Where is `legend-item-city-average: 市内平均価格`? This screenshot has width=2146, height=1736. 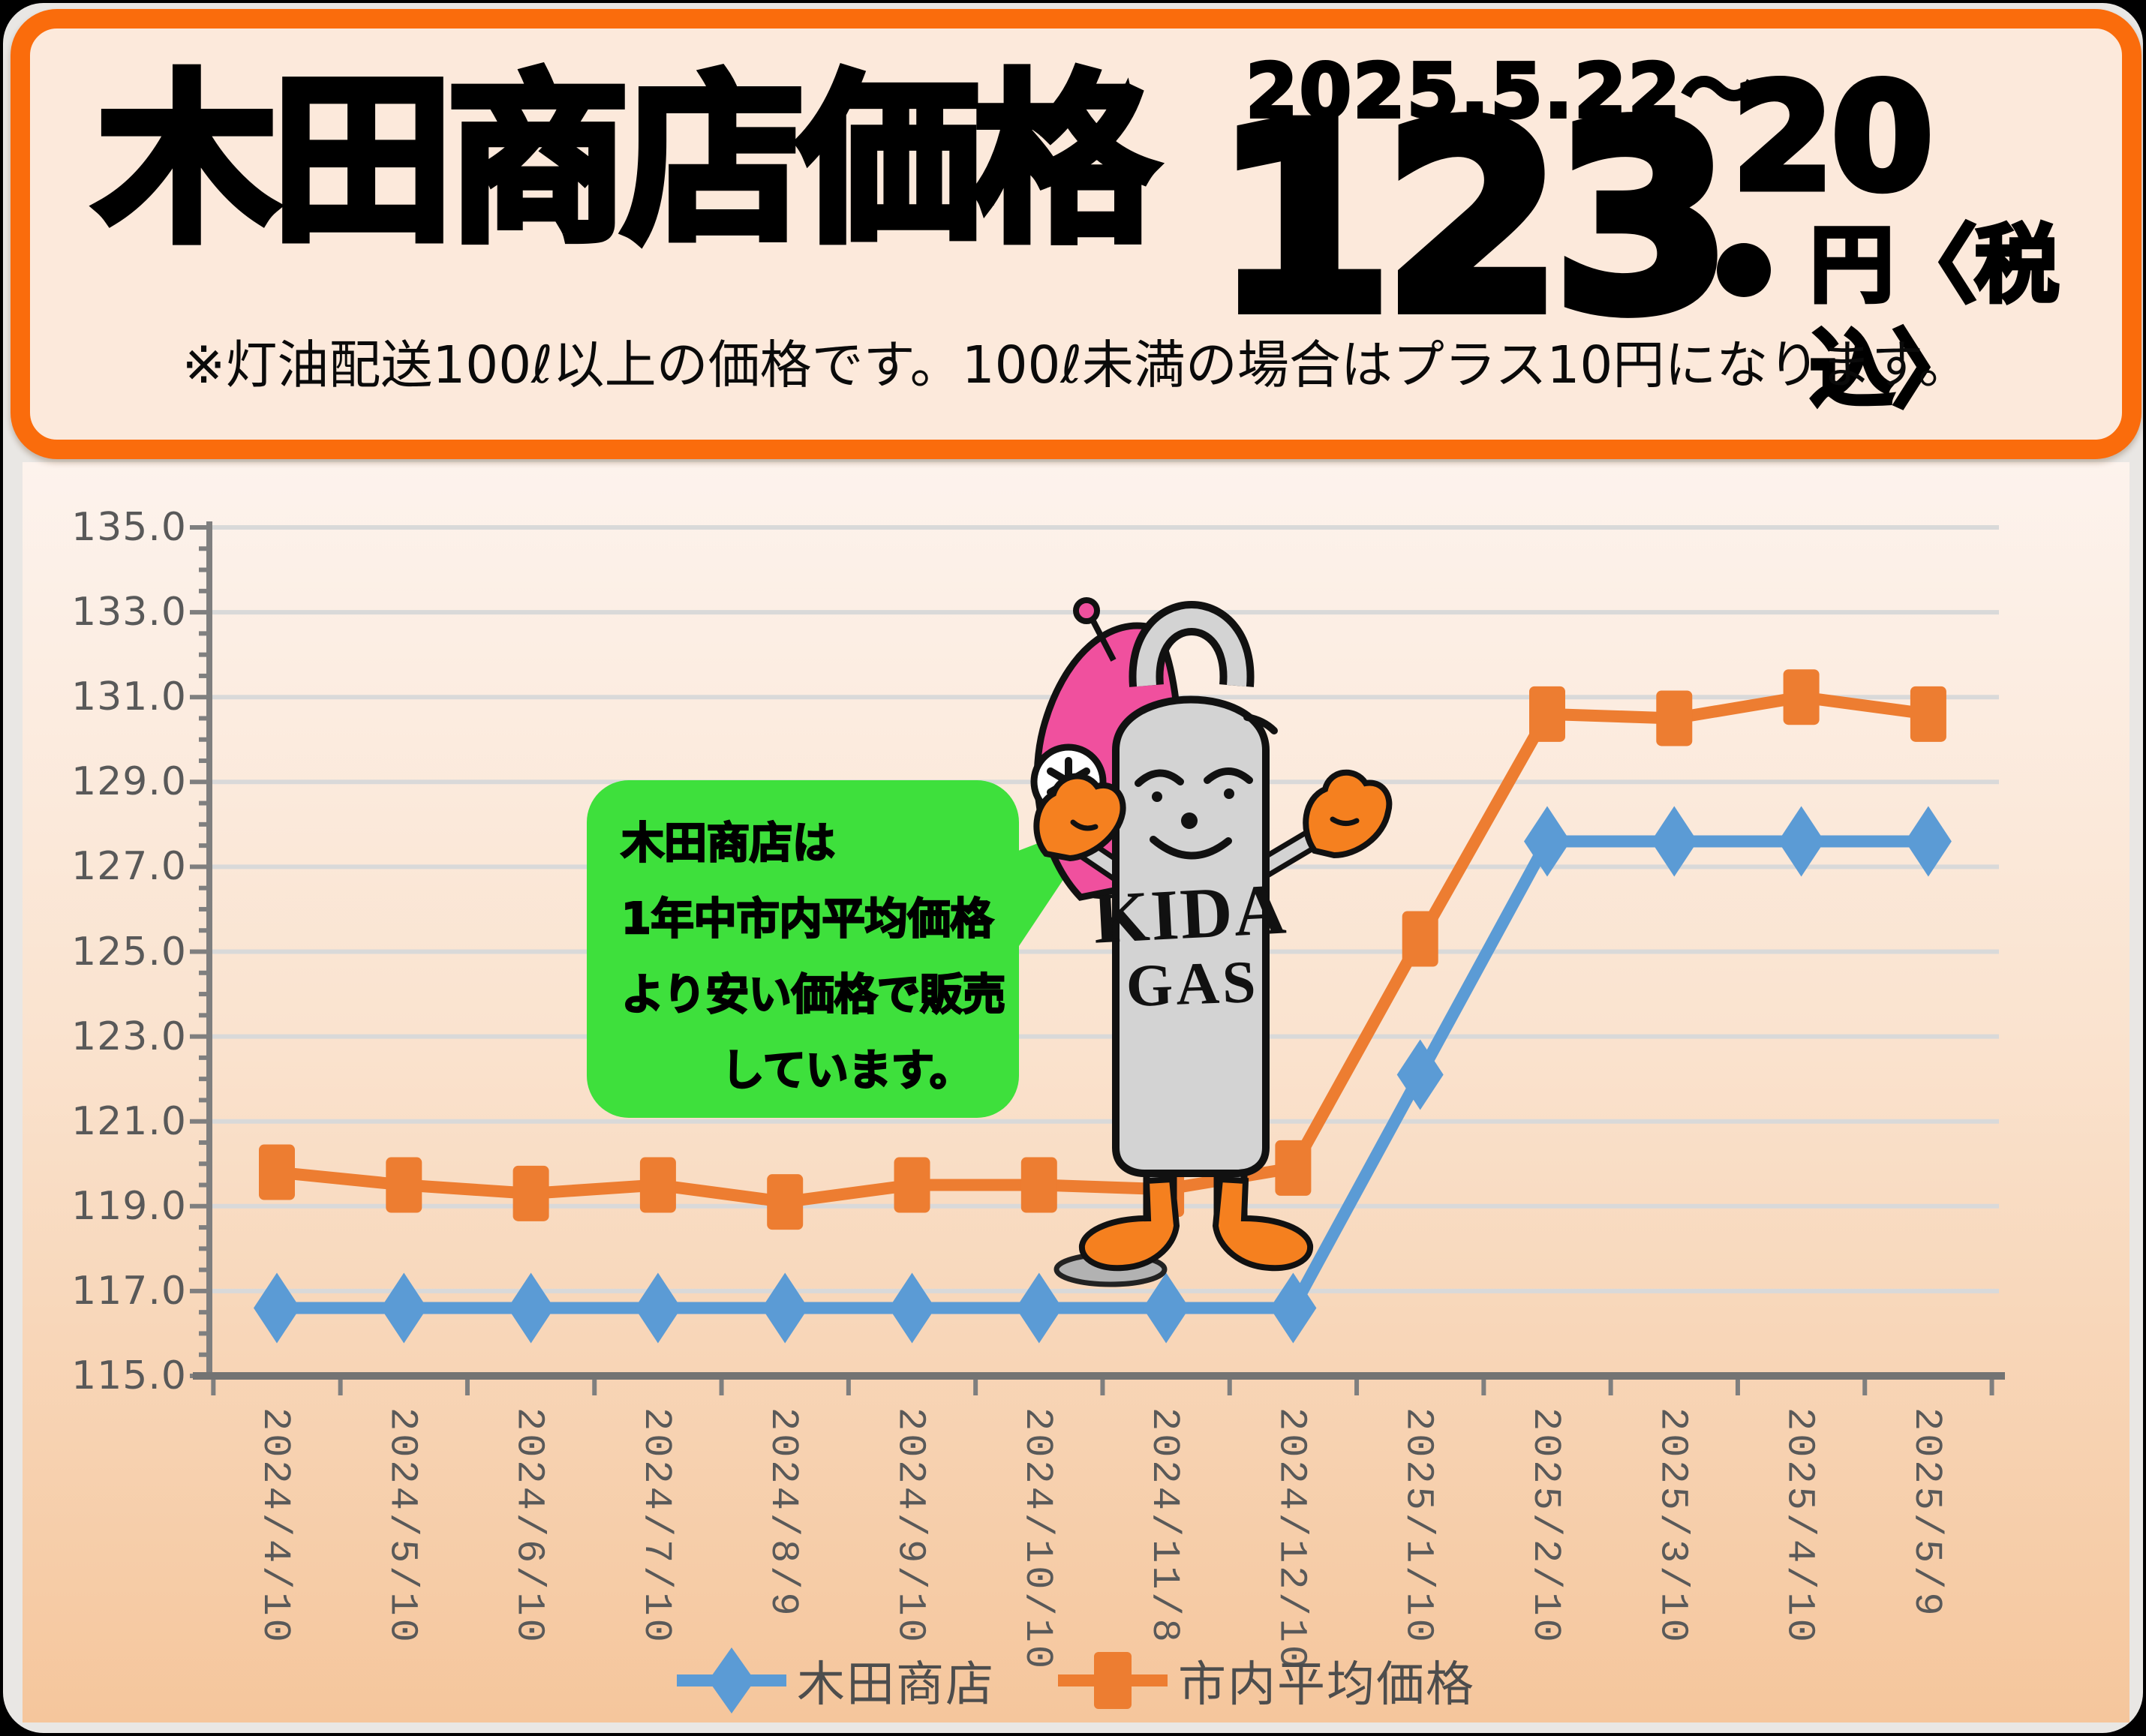 legend-item-city-average: 市内平均価格 is located at coordinates (1266, 1680).